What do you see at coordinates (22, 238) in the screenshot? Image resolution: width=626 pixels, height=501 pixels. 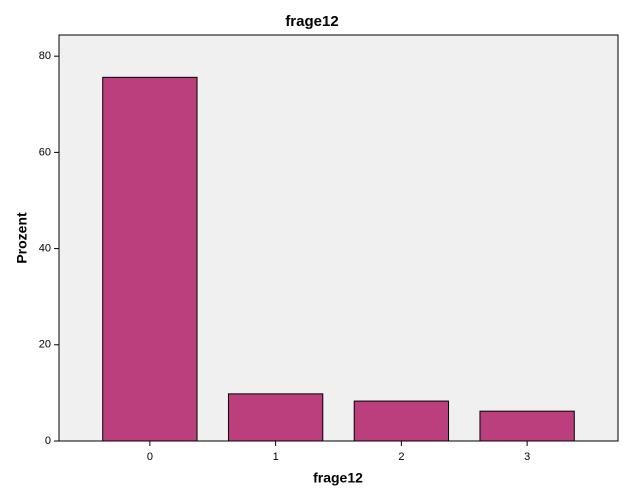 I see `y-axis-label: Prozent` at bounding box center [22, 238].